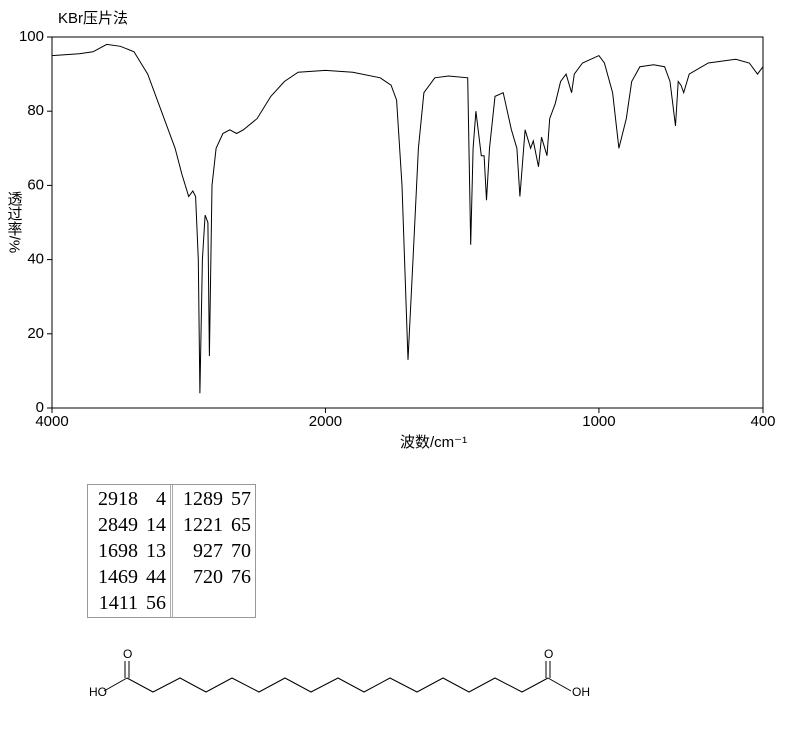 The width and height of the screenshot is (794, 737). I want to click on table-cell: 1469, so click(118, 577).